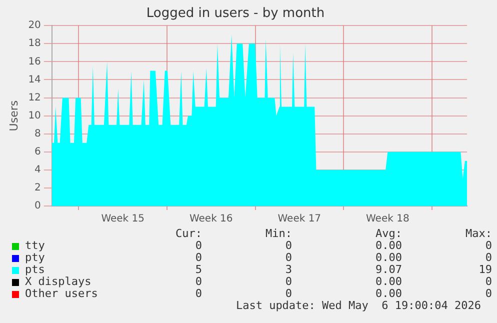 The width and height of the screenshot is (497, 323). What do you see at coordinates (188, 233) in the screenshot?
I see `text: Cur:` at bounding box center [188, 233].